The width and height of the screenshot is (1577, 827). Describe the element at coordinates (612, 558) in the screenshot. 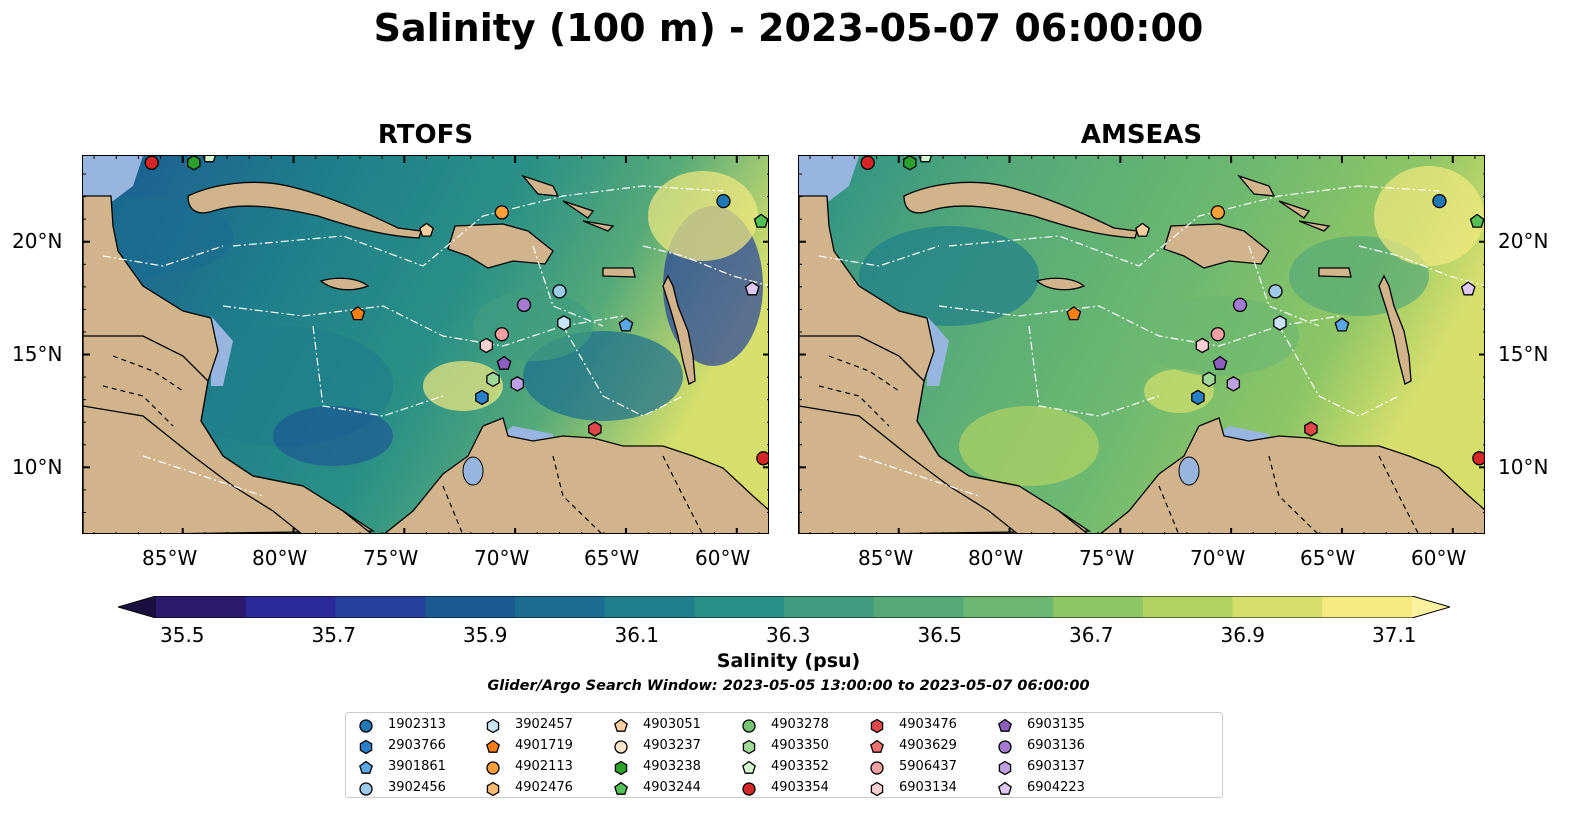

I see `lon-tick-65-left: 65°W` at that location.